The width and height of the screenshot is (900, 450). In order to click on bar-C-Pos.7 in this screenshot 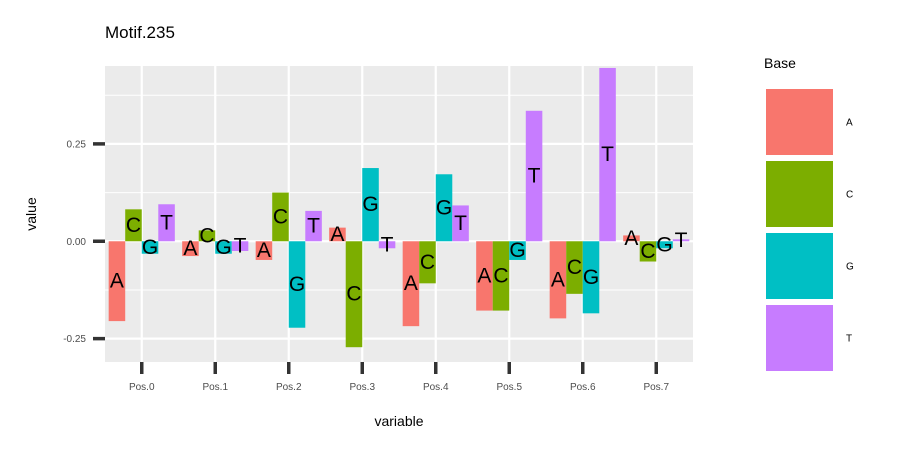, I will do `click(648, 251)`.